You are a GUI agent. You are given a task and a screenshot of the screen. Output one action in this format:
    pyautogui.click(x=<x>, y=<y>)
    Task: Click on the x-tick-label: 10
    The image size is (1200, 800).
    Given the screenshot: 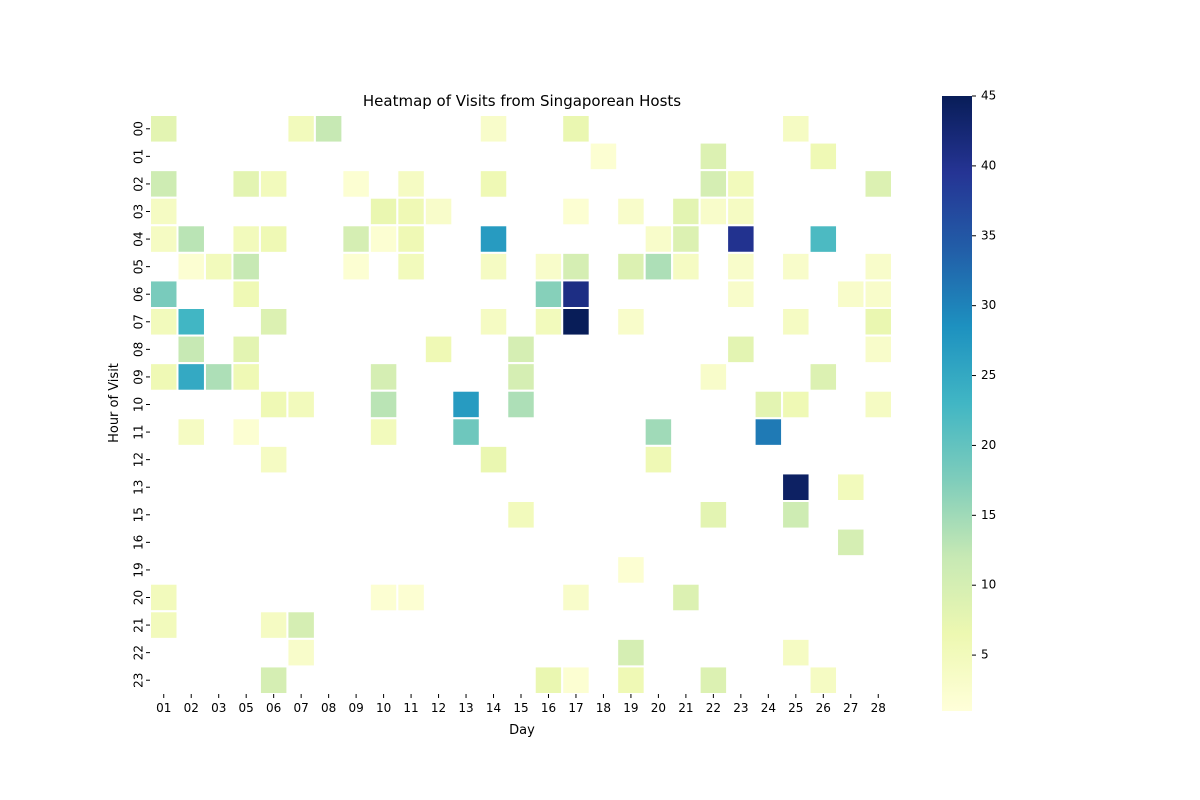 What is the action you would take?
    pyautogui.click(x=383, y=708)
    